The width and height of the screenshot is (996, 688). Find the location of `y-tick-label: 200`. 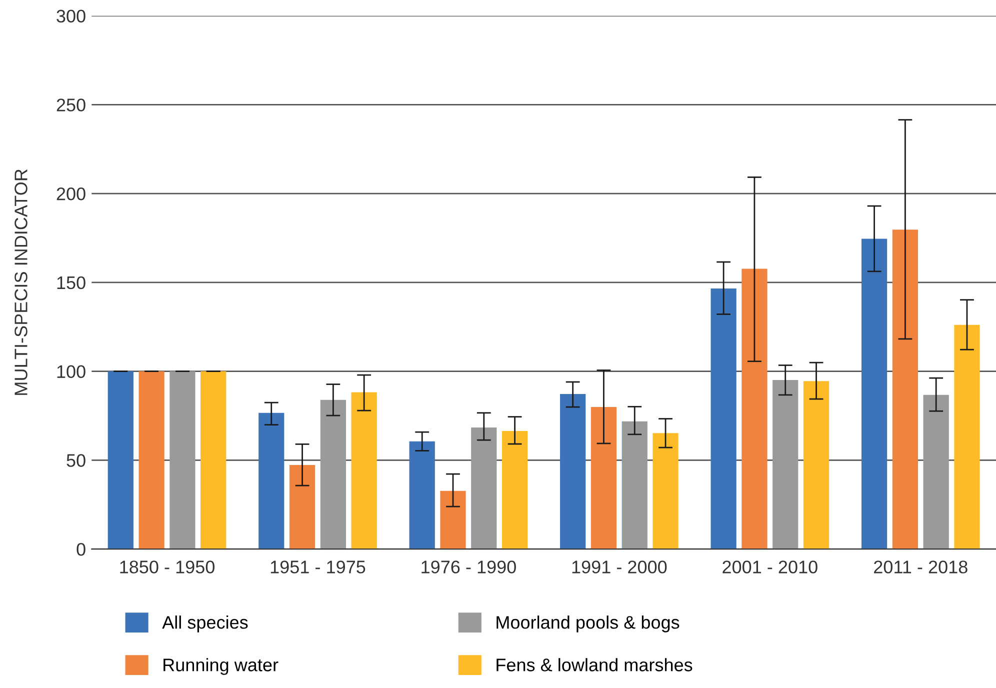

y-tick-label: 200 is located at coordinates (71, 193).